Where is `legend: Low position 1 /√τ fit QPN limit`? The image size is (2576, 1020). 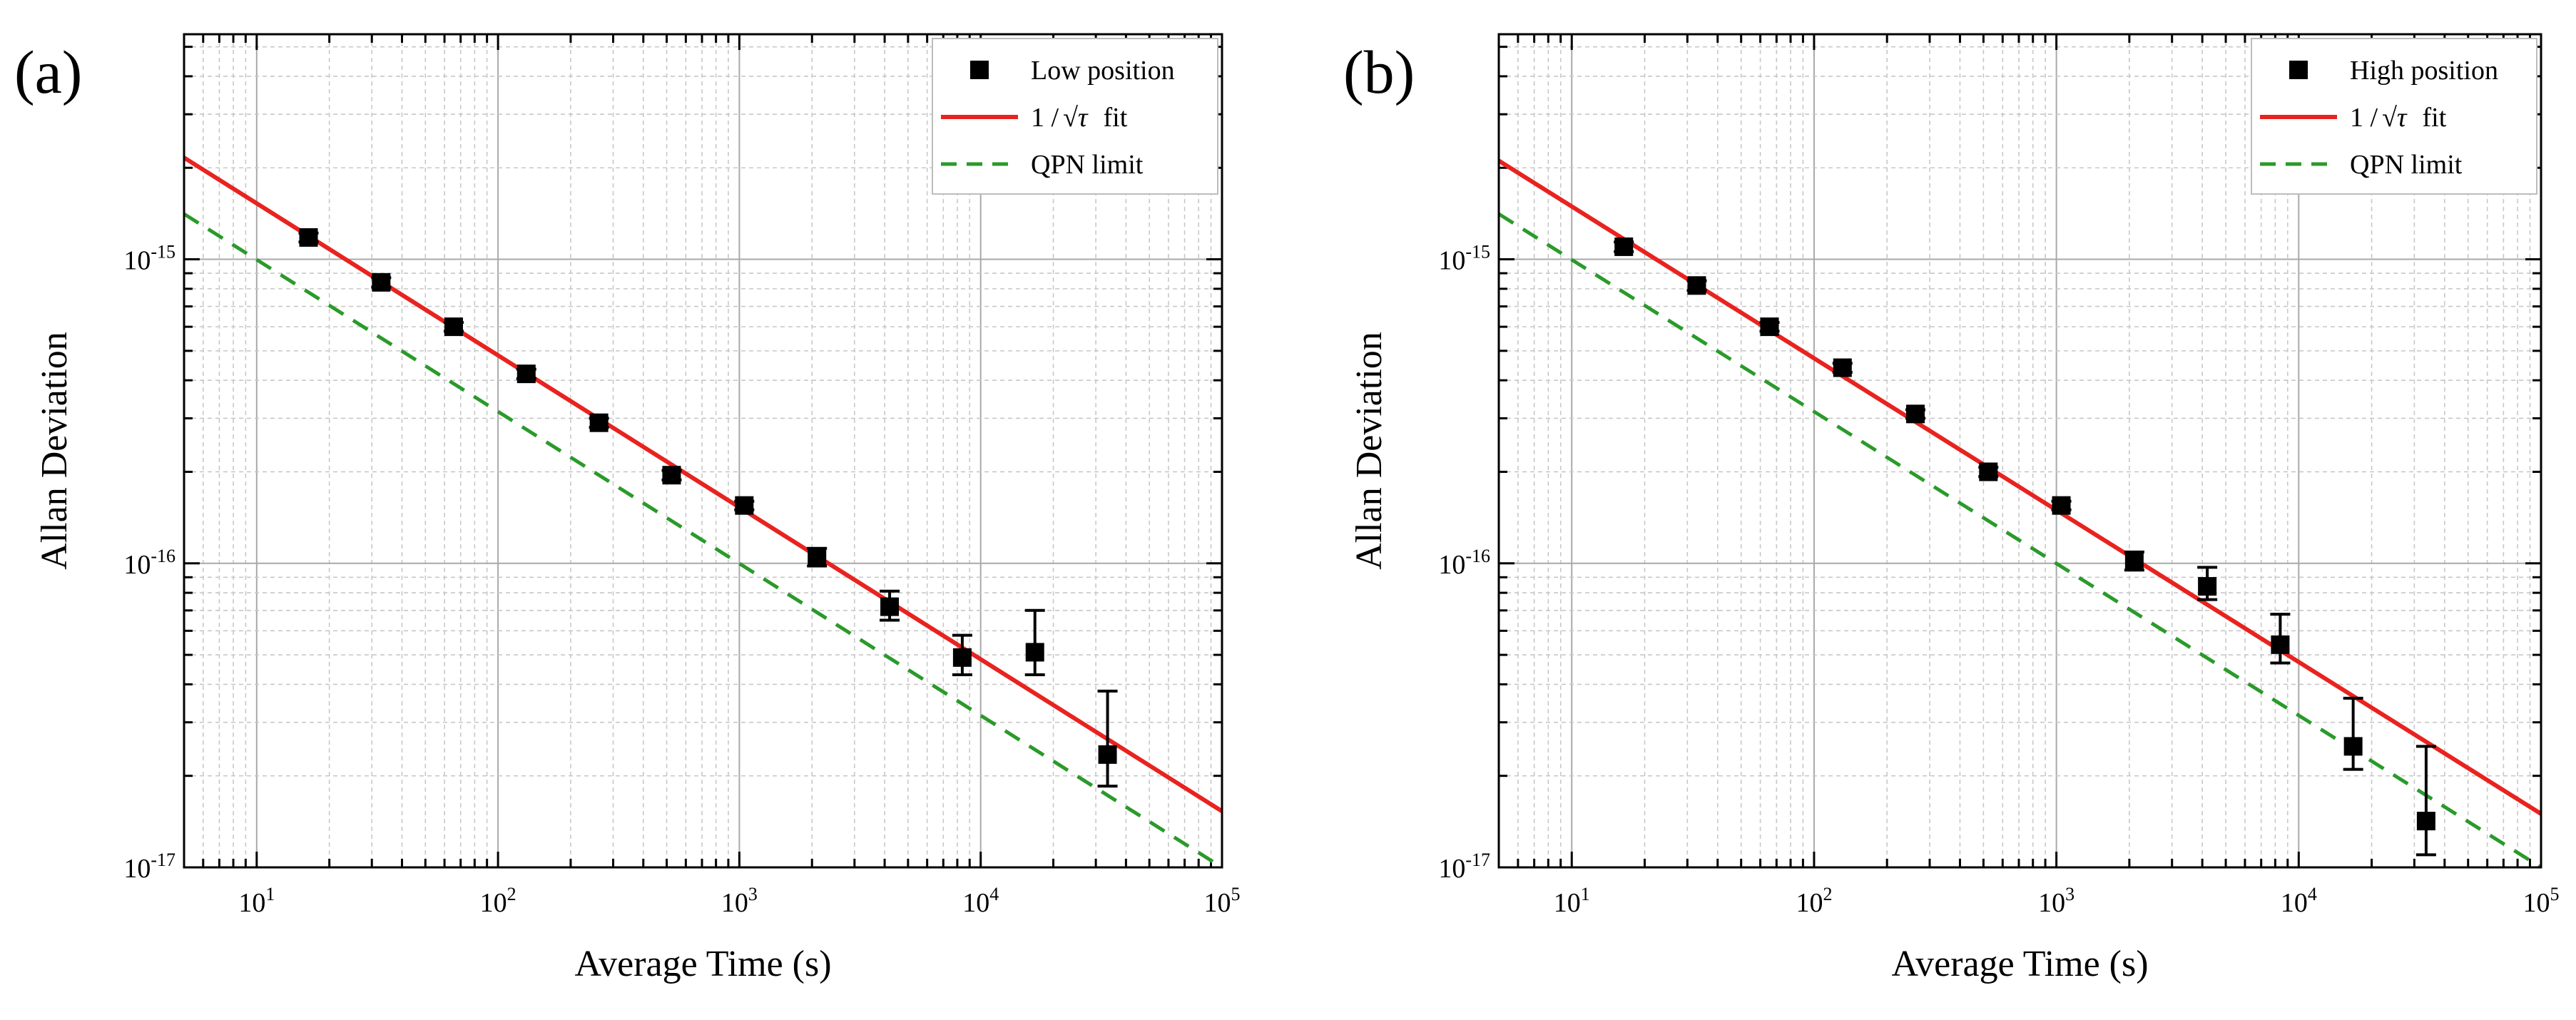
legend: Low position 1 /√τ fit QPN limit is located at coordinates (1075, 116).